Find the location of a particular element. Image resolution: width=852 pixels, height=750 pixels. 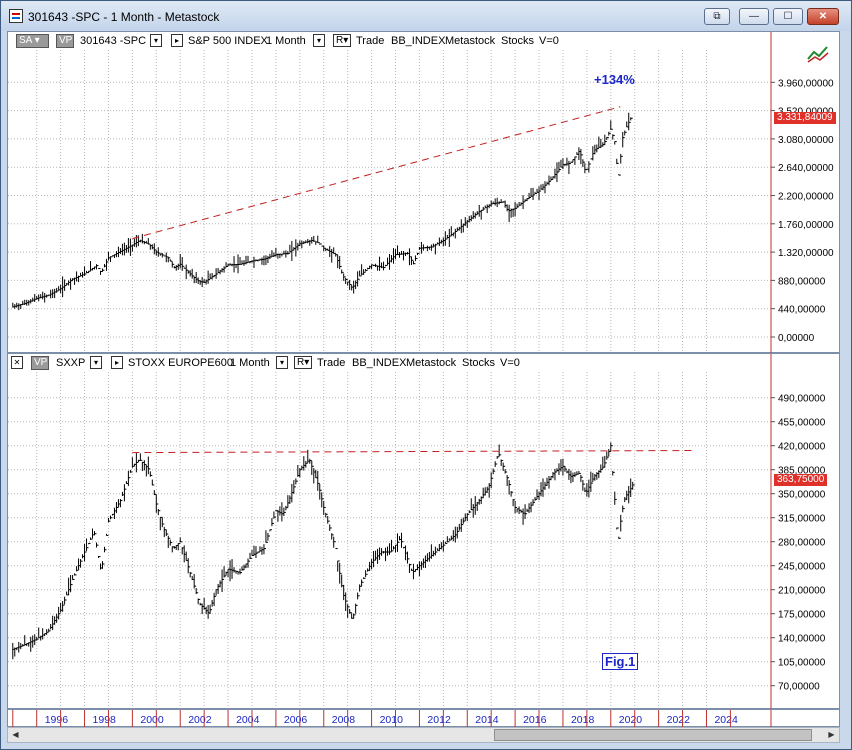

year-label: 2002 is located at coordinates (200, 720).